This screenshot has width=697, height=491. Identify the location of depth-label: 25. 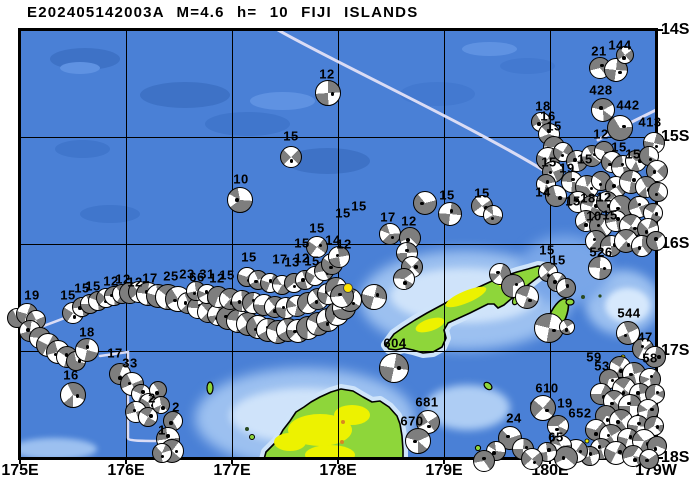
(171, 276).